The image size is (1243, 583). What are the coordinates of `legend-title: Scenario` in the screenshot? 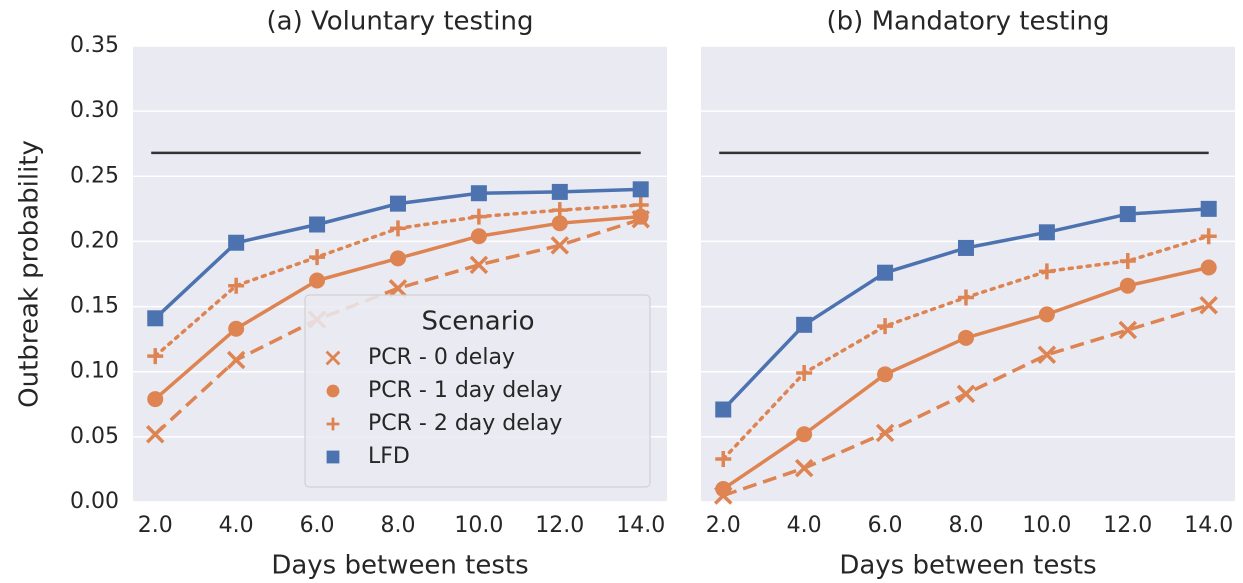 It's located at (477, 322).